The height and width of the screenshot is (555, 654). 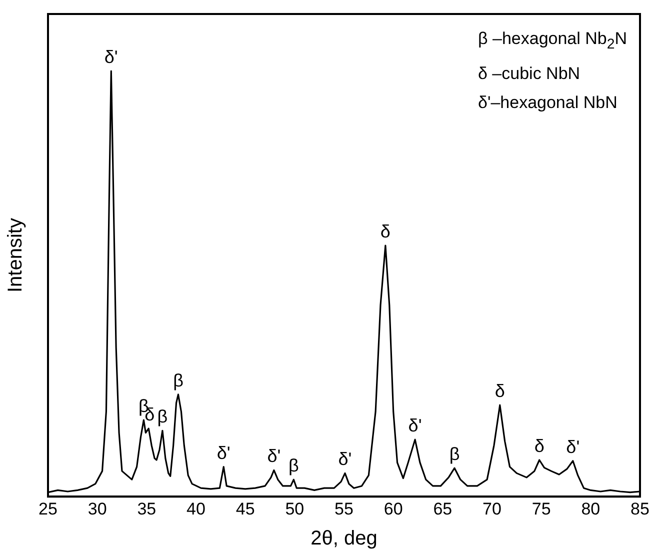 I want to click on x-tick-label: 85, so click(x=640, y=508).